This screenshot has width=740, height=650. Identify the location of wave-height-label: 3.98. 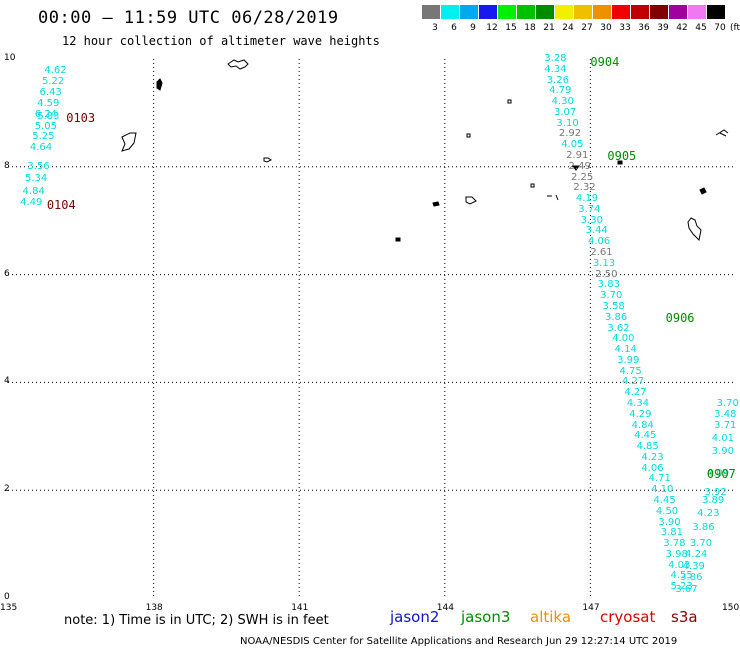
(676, 554).